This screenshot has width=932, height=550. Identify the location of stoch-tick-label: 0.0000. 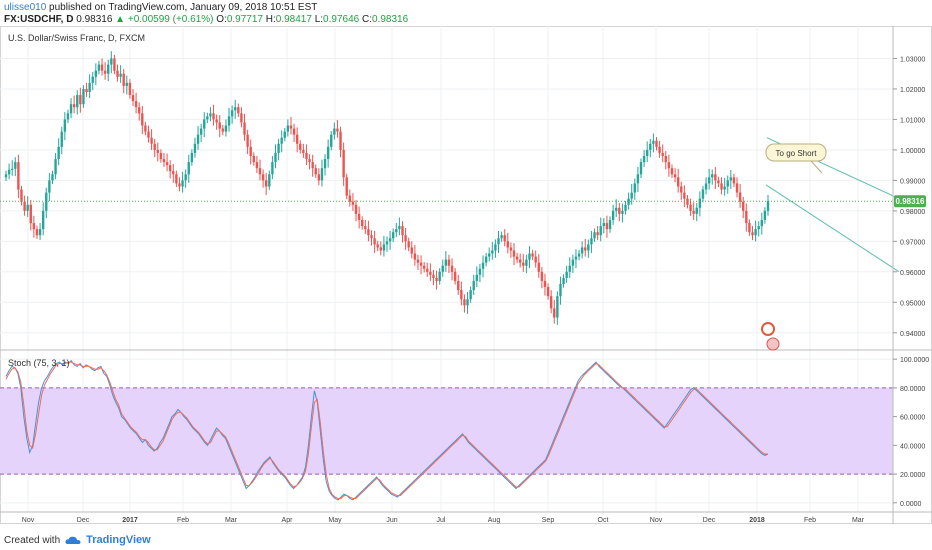
(911, 504).